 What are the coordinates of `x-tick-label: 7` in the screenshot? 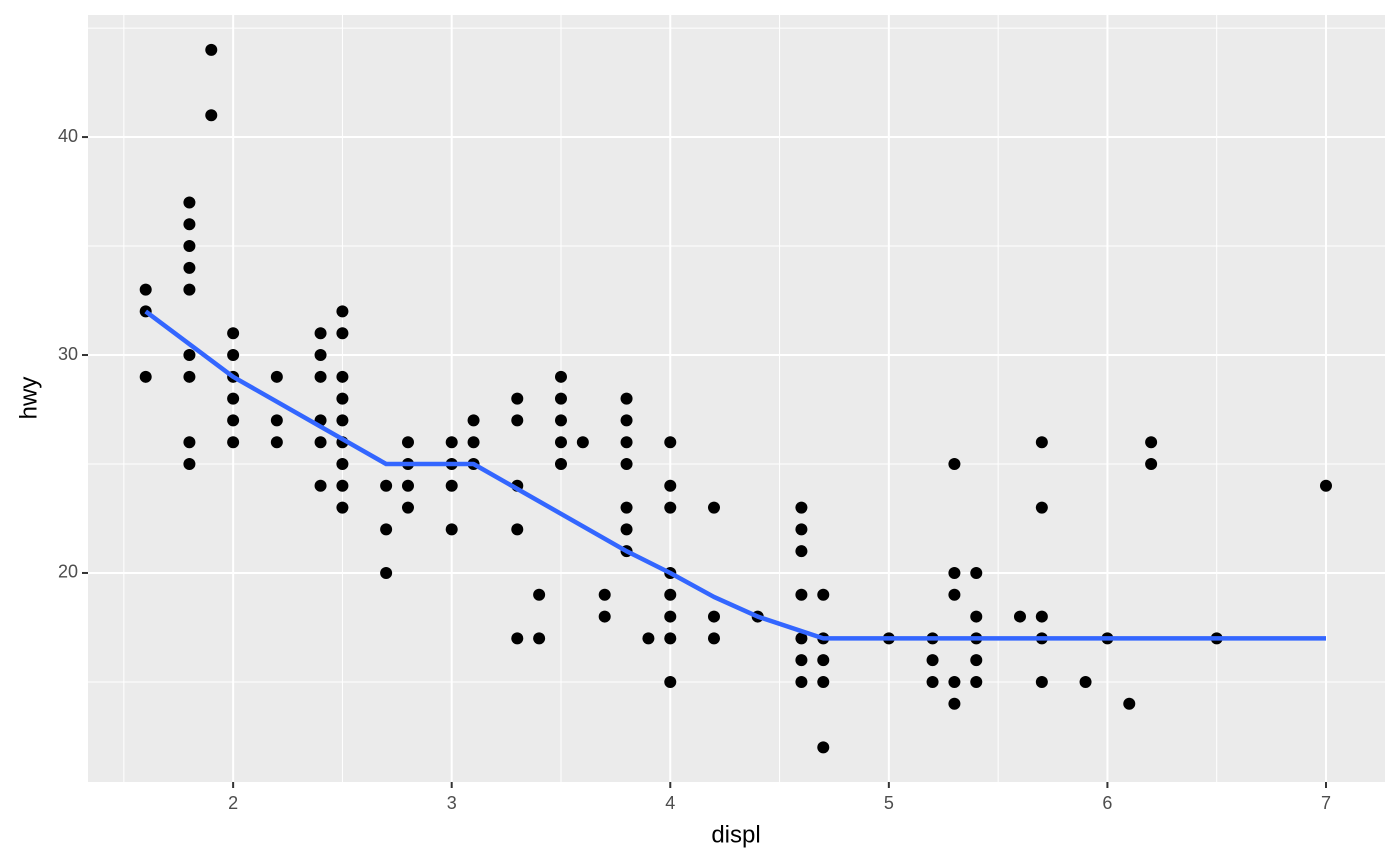 It's located at (1326, 803).